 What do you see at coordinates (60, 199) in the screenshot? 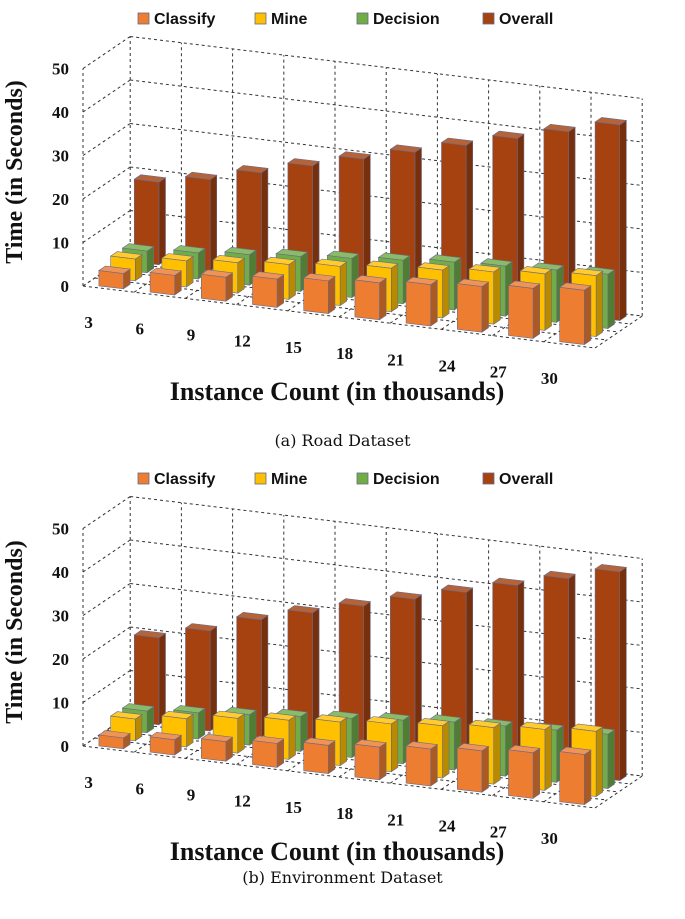
I see `c0-y-tick-label: 20` at bounding box center [60, 199].